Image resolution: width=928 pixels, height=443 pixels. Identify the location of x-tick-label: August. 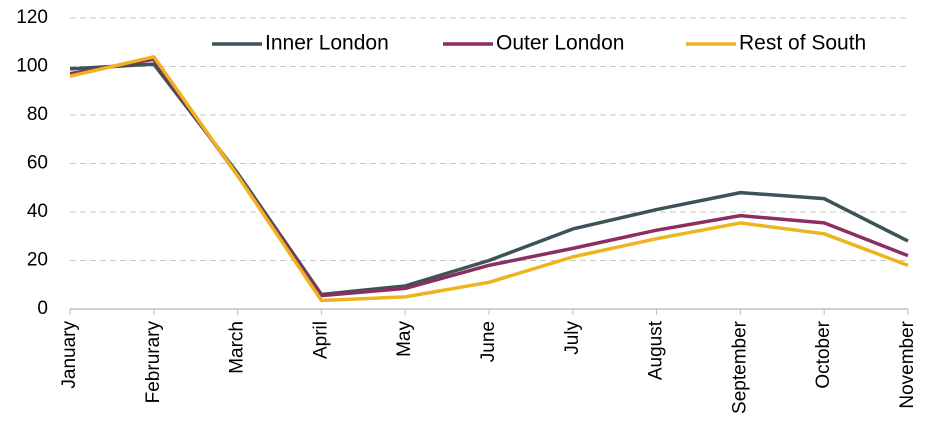
(656, 350).